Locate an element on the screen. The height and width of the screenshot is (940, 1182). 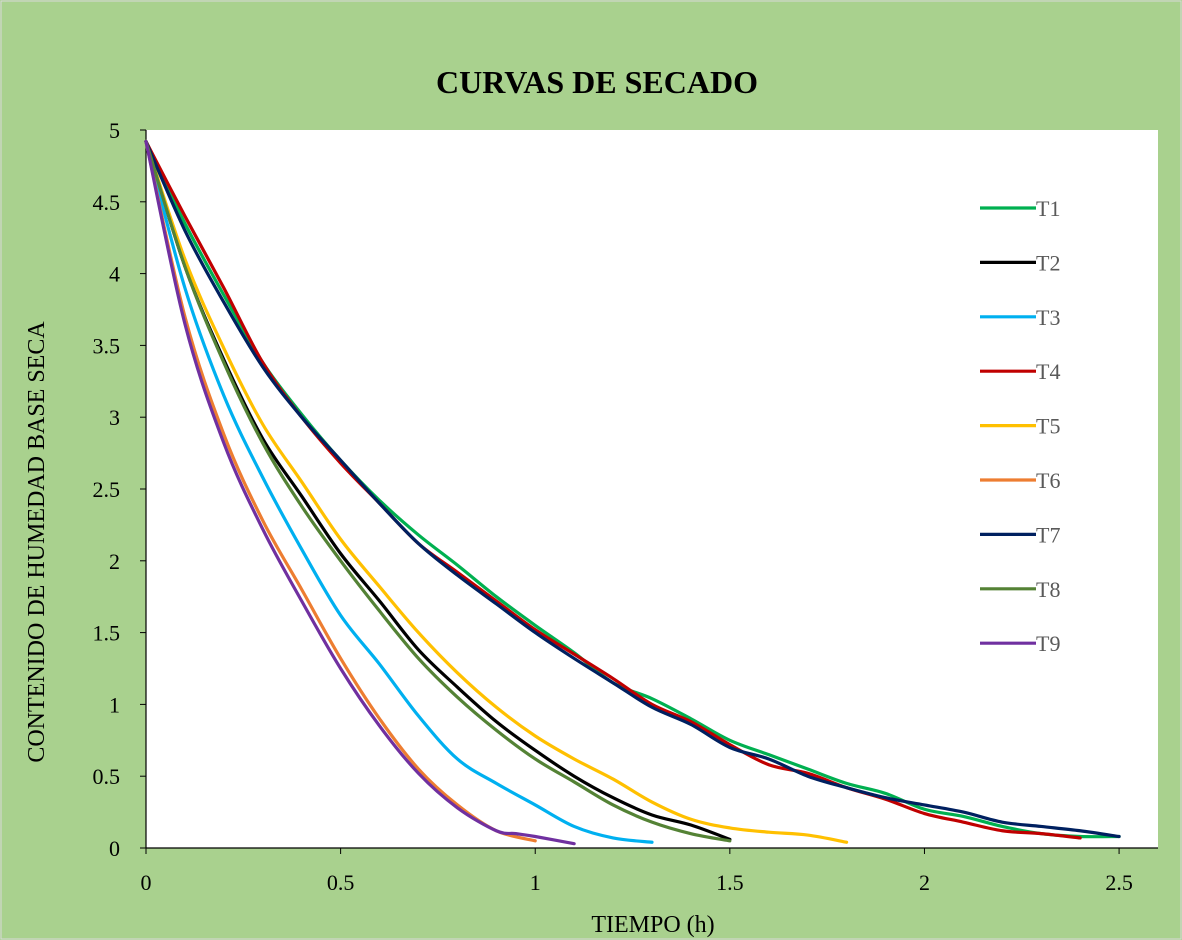
legend-label: T1 is located at coordinates (1048, 208).